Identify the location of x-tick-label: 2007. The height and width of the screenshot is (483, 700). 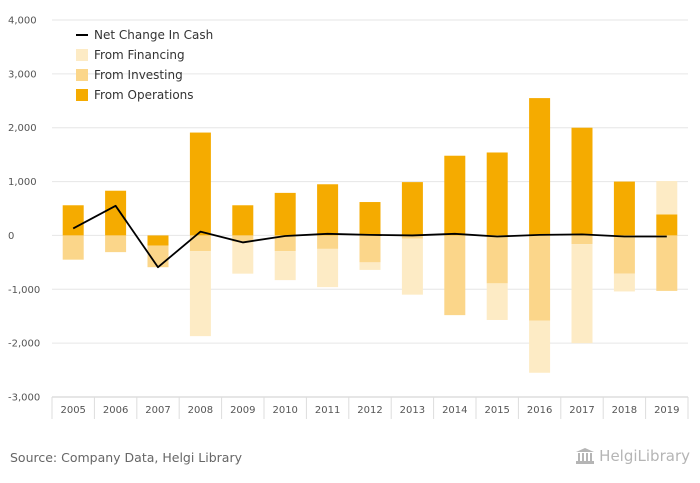
(157, 410).